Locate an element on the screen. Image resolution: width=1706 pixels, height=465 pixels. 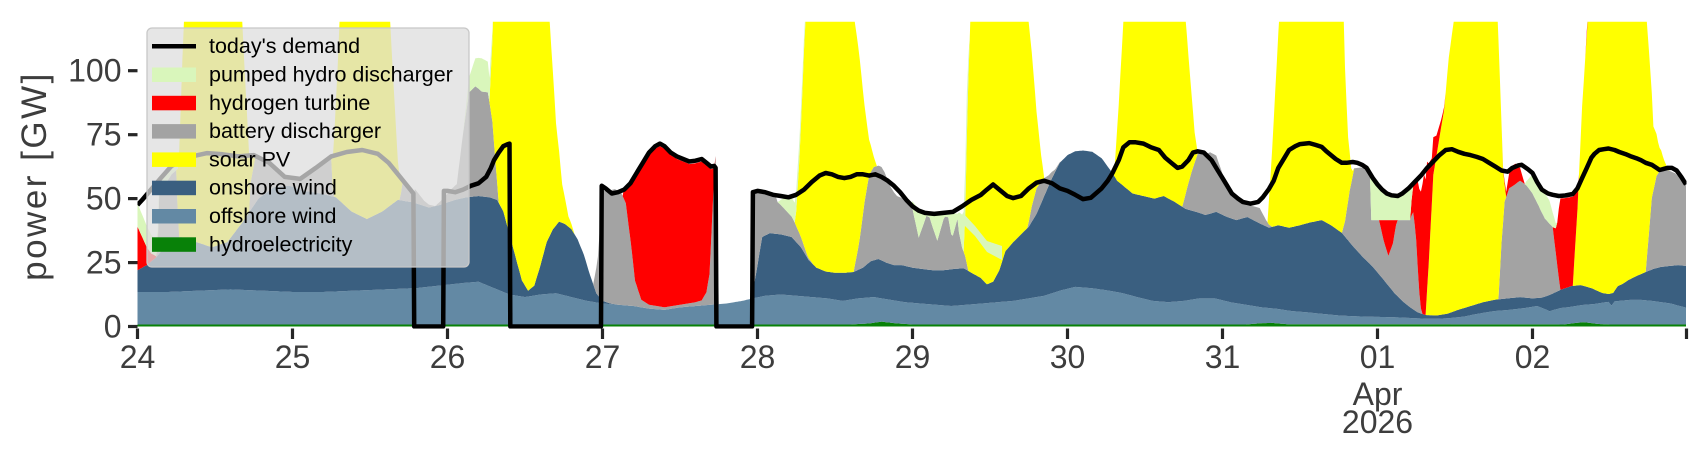
svg-text: 27 is located at coordinates (603, 357).